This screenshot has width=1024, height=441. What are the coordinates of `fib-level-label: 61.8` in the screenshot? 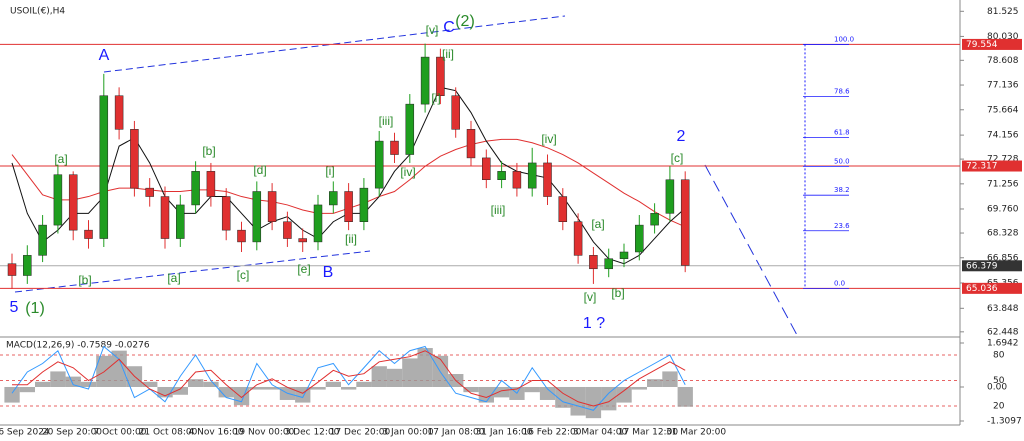 It's located at (842, 133).